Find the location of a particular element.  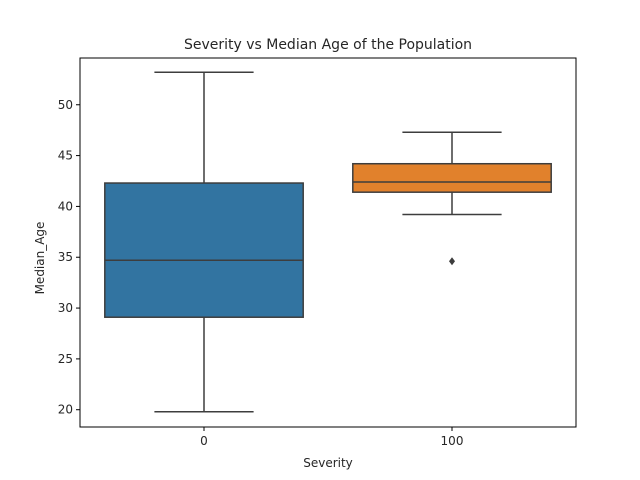

y-tick-label: 50 is located at coordinates (65, 105).